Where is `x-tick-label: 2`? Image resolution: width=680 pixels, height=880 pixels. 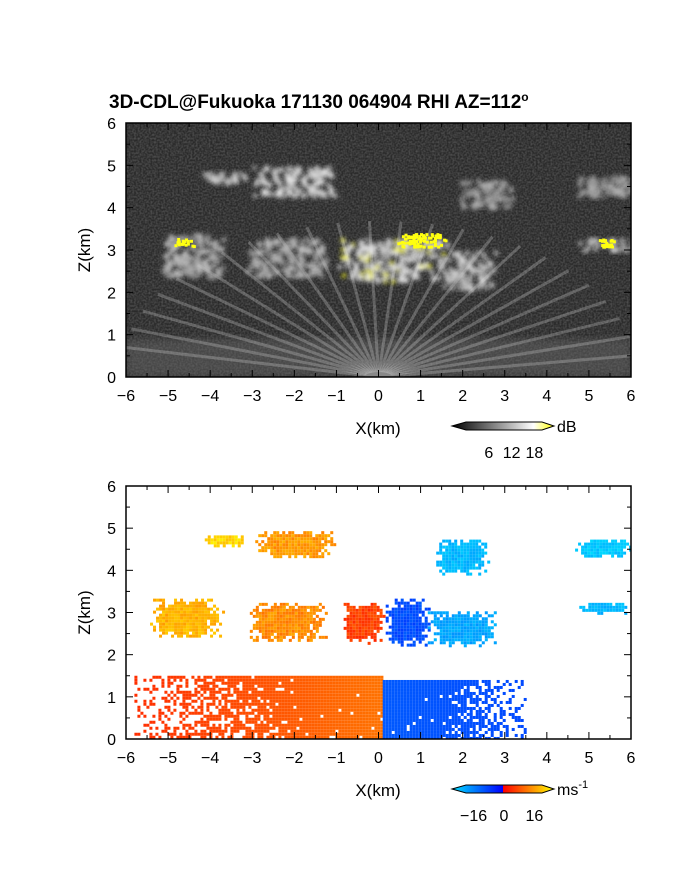
x-tick-label: 2 is located at coordinates (462, 396).